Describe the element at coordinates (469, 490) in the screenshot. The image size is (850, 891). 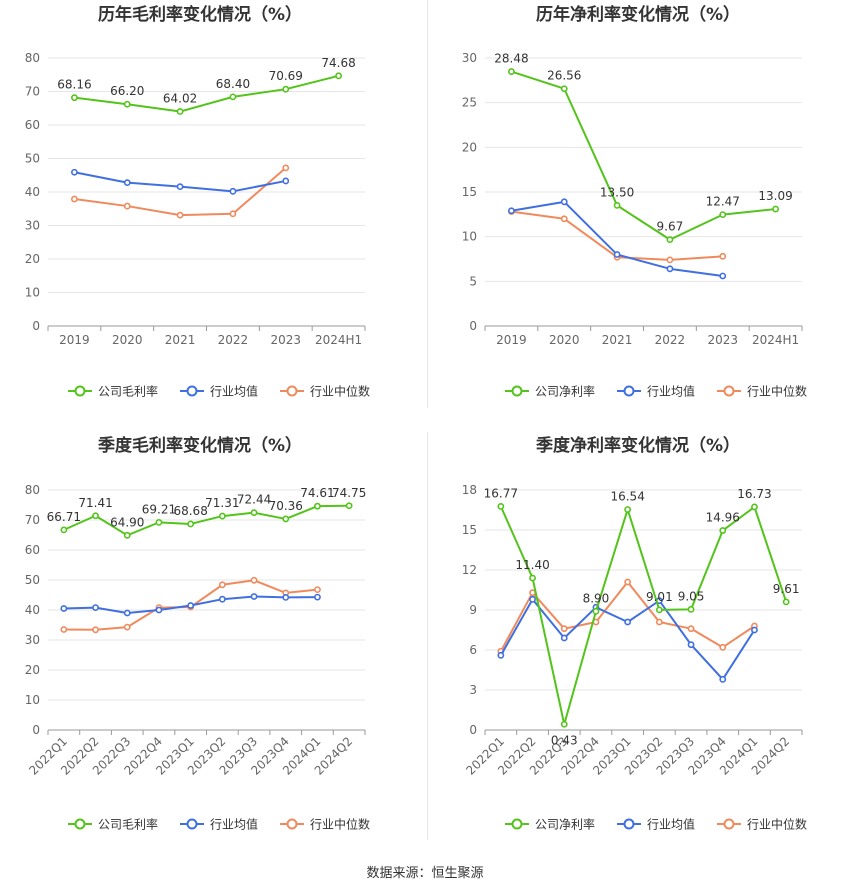
I see `y-tick-label: 18` at that location.